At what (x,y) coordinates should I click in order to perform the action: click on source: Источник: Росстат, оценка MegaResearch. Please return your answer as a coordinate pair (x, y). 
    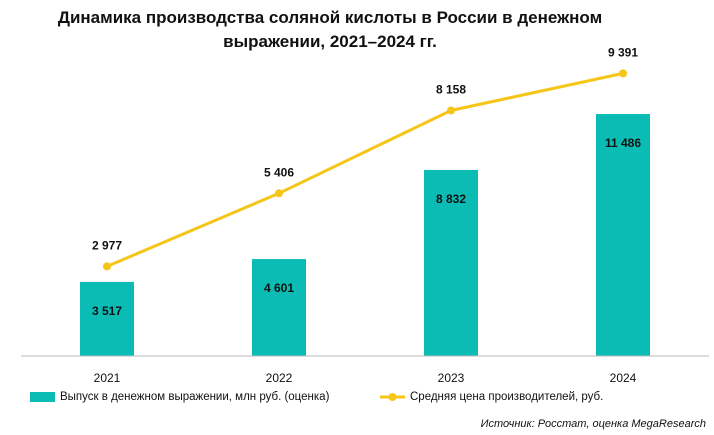
    Looking at the image, I should click on (593, 424).